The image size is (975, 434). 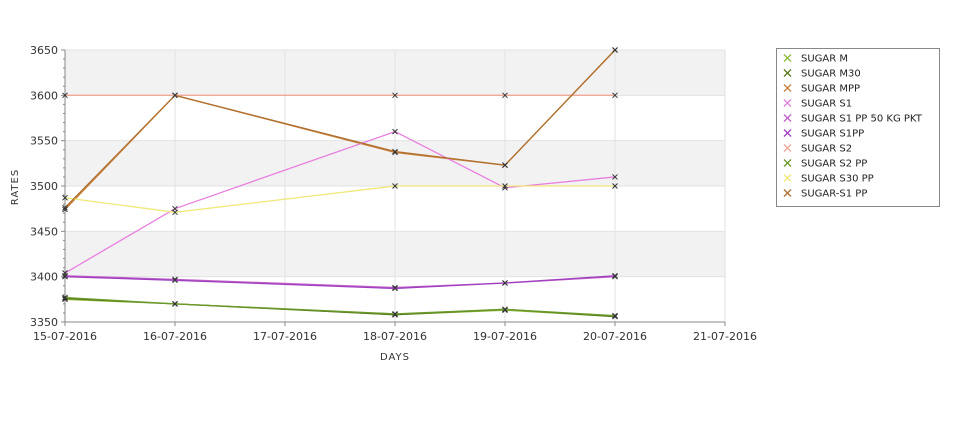 I want to click on legend-label: SUGAR S30 PP, so click(x=837, y=179).